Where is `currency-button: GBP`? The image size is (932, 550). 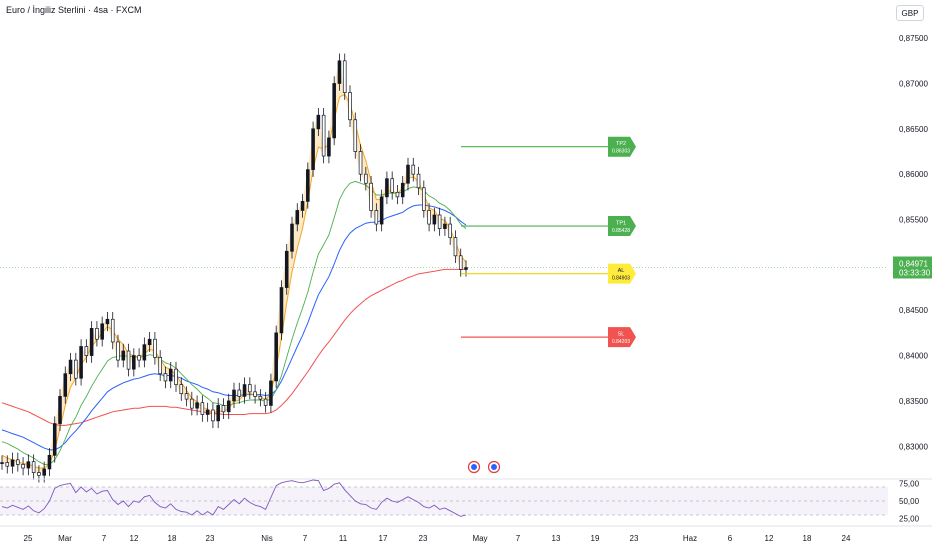
currency-button: GBP is located at coordinates (910, 13).